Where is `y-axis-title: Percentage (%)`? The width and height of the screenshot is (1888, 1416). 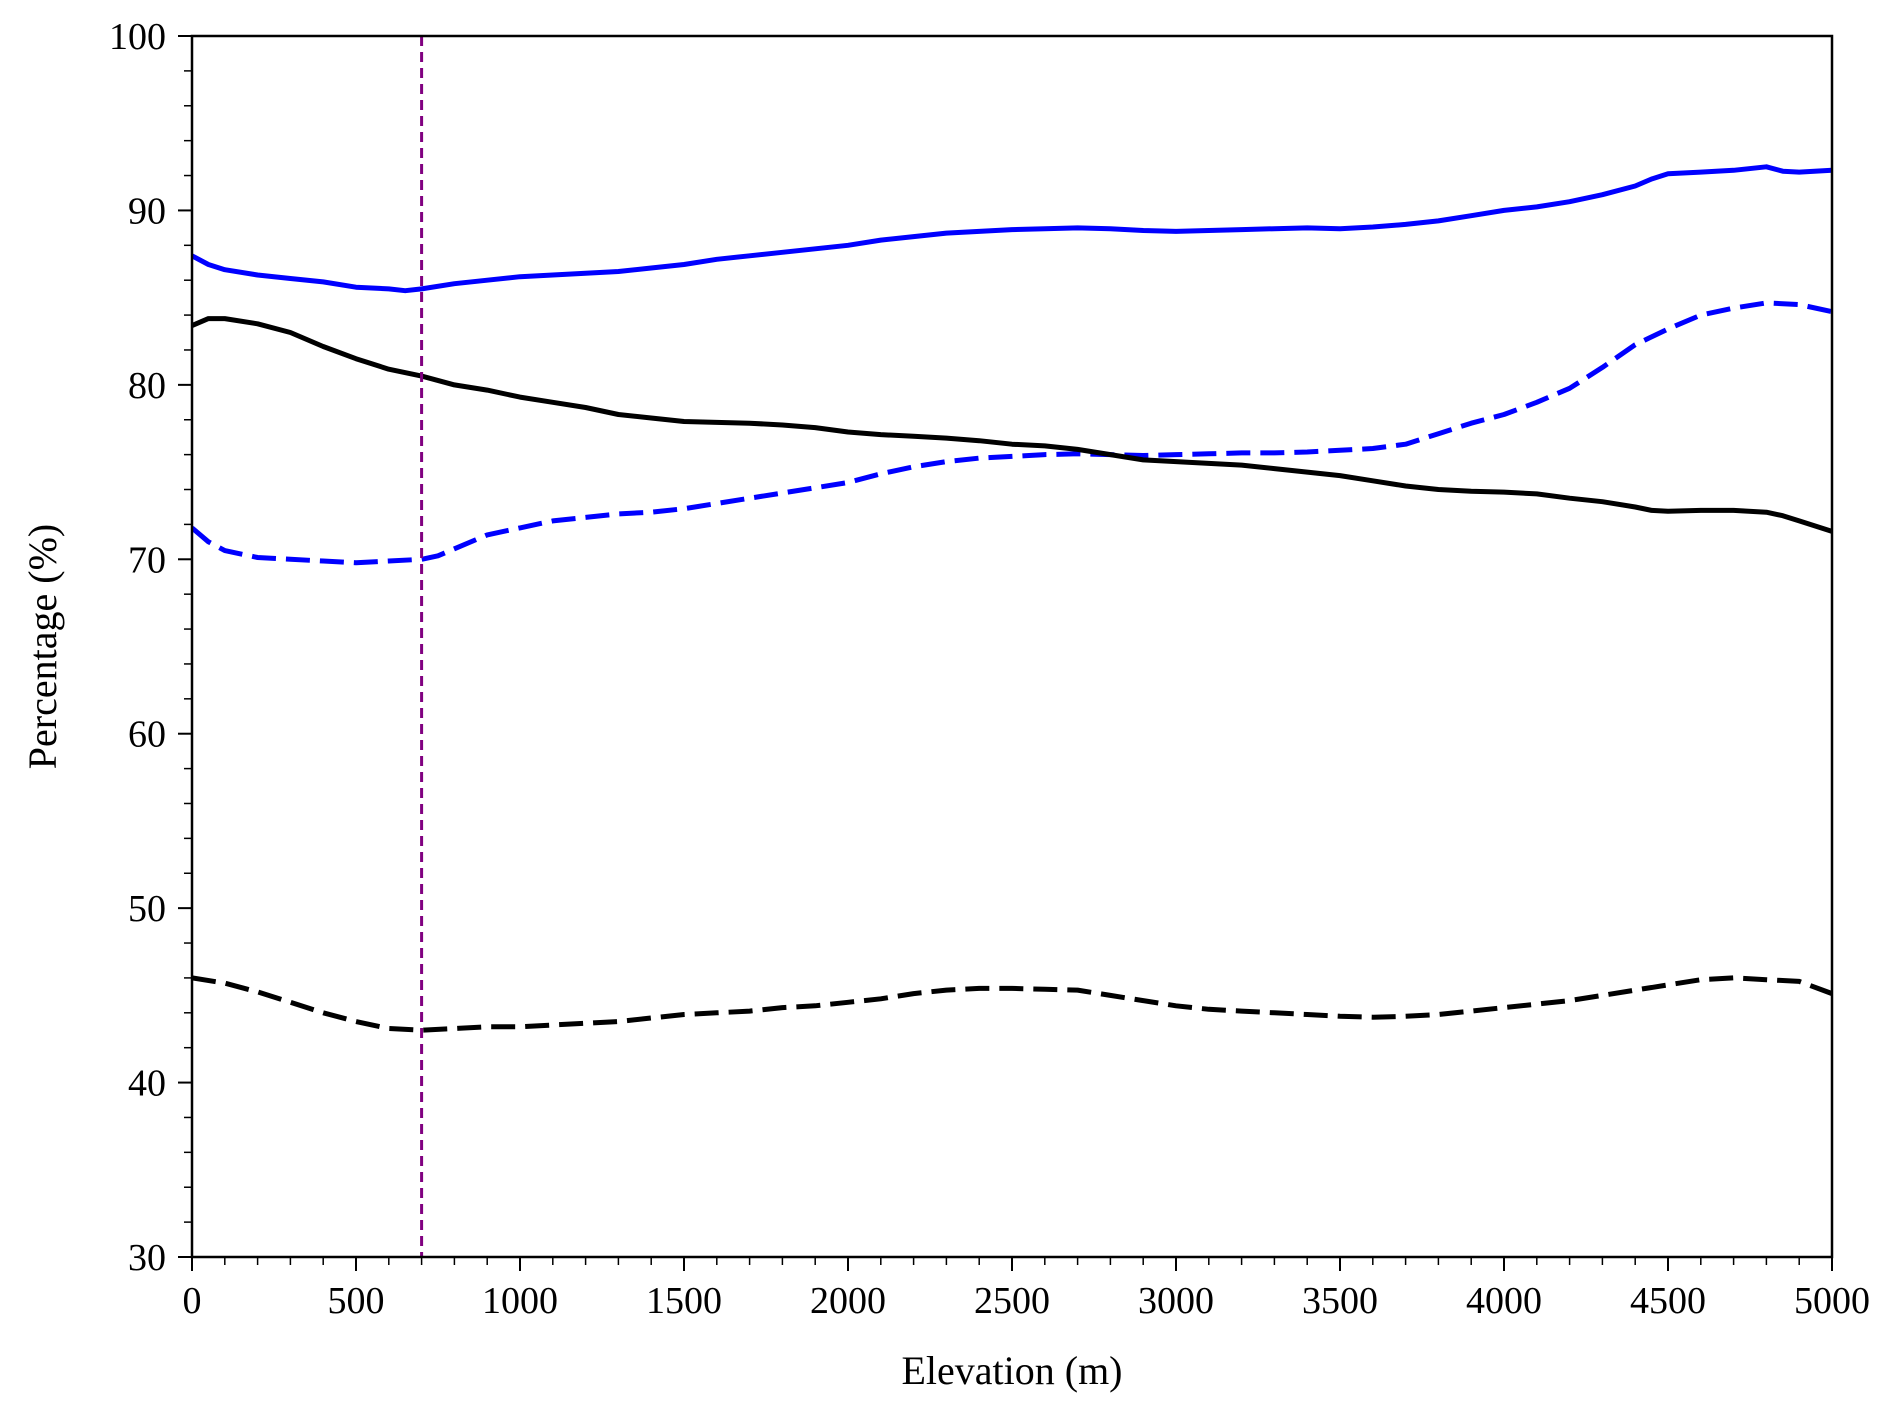 y-axis-title: Percentage (%) is located at coordinates (42, 646).